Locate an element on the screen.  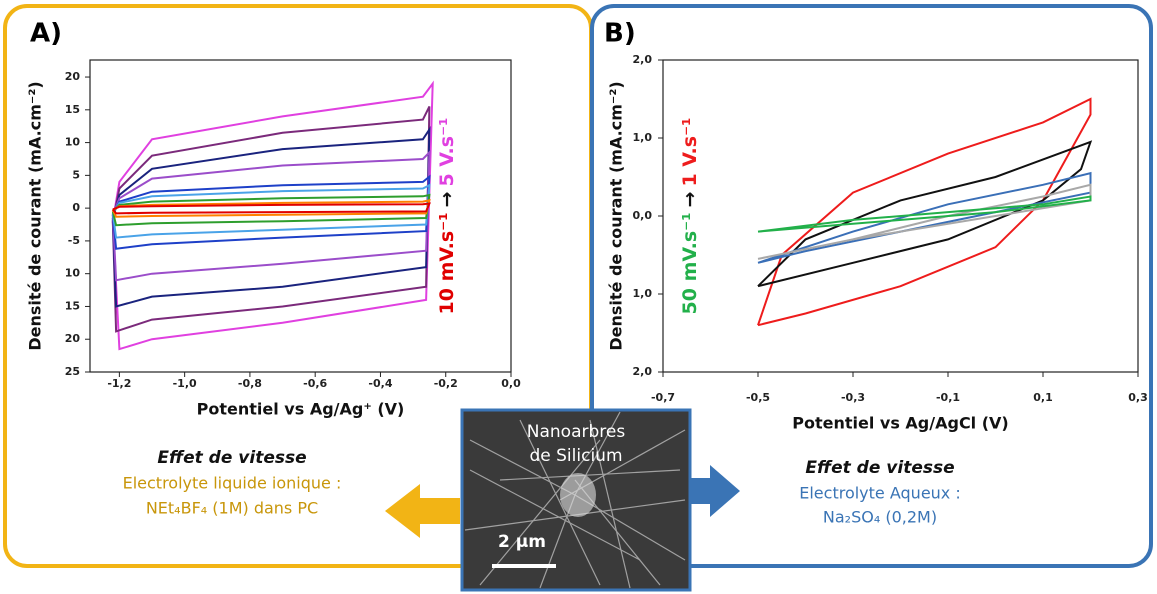
caption-electrolyte: Electrolyte liquide ionique : is located at coordinates (232, 483).